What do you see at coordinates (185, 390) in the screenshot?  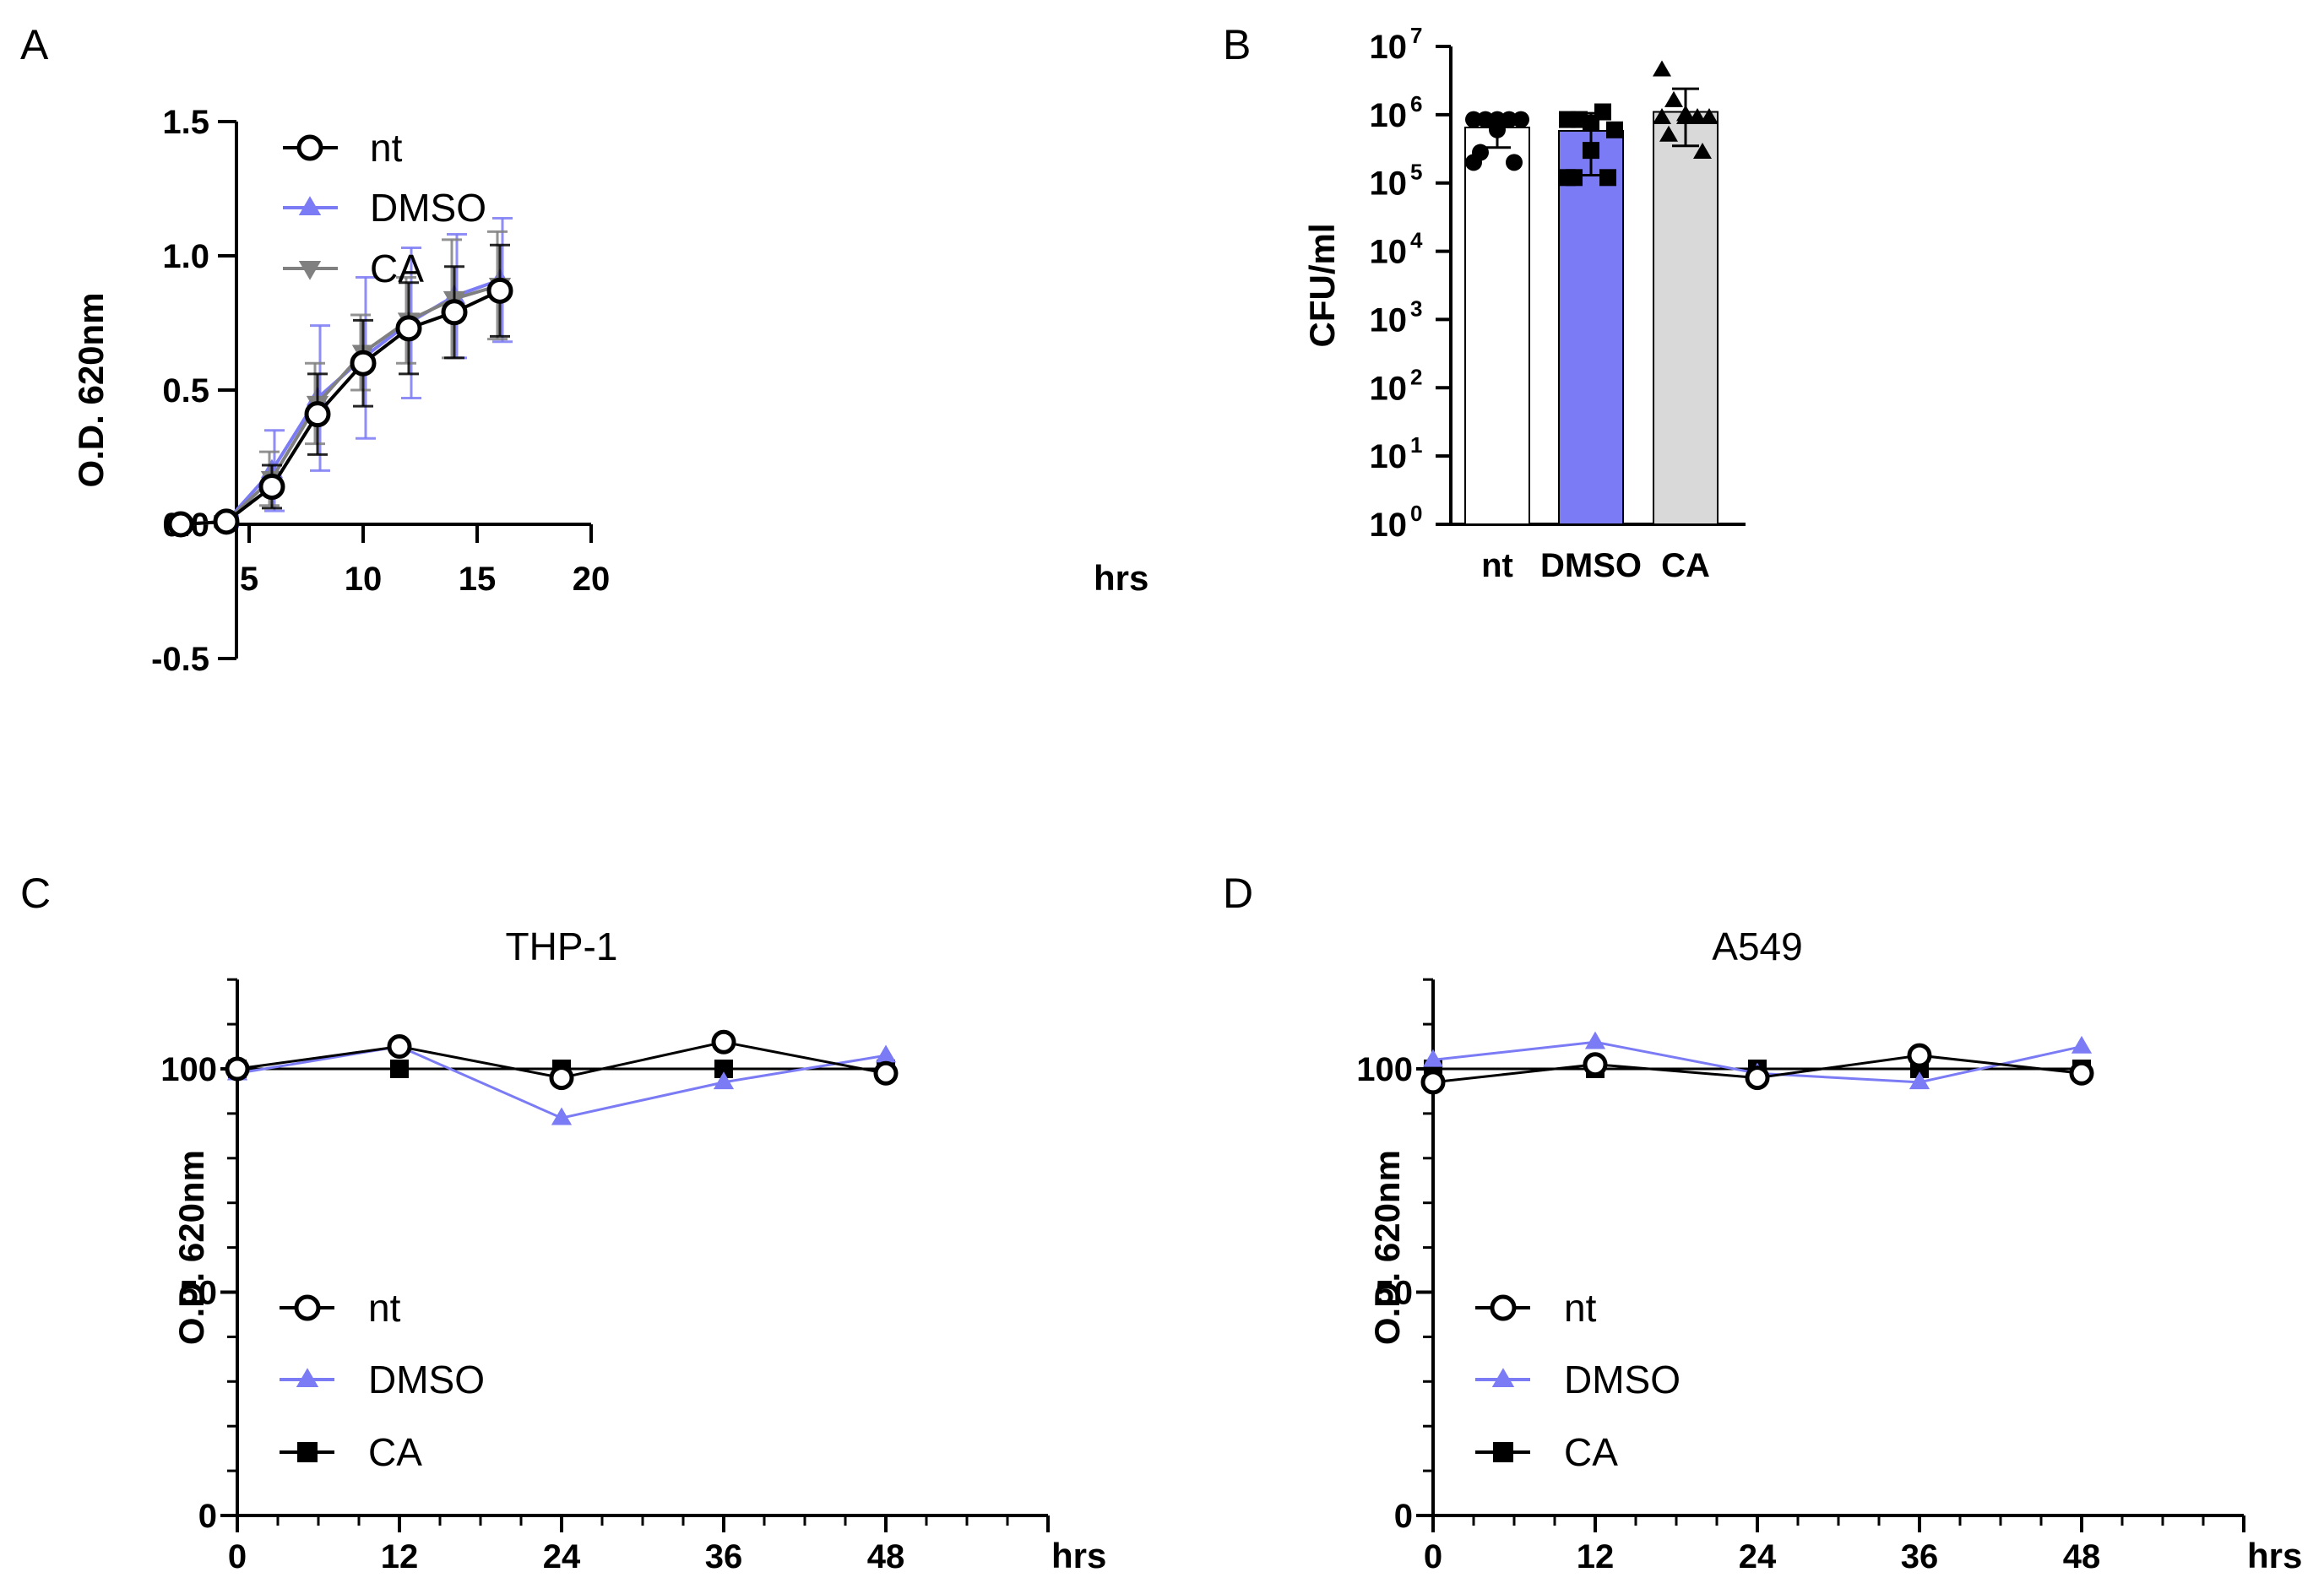 I see `y-tick-label: 0.5` at bounding box center [185, 390].